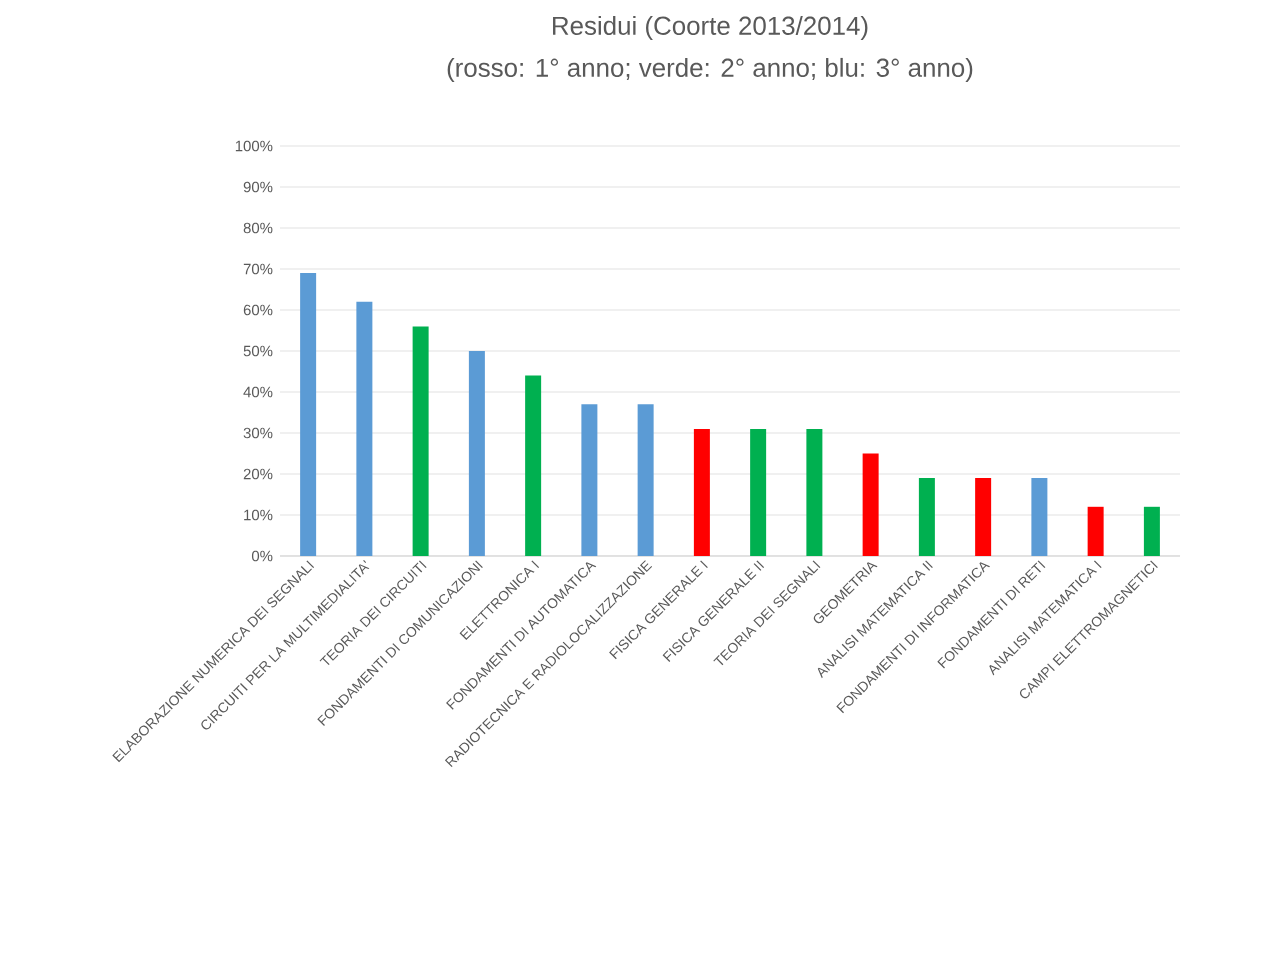 The width and height of the screenshot is (1276, 968). I want to click on chart-subtitle: (rosso: 1° anno; verde: 2° anno; blu: 3° anno), so click(710, 70).